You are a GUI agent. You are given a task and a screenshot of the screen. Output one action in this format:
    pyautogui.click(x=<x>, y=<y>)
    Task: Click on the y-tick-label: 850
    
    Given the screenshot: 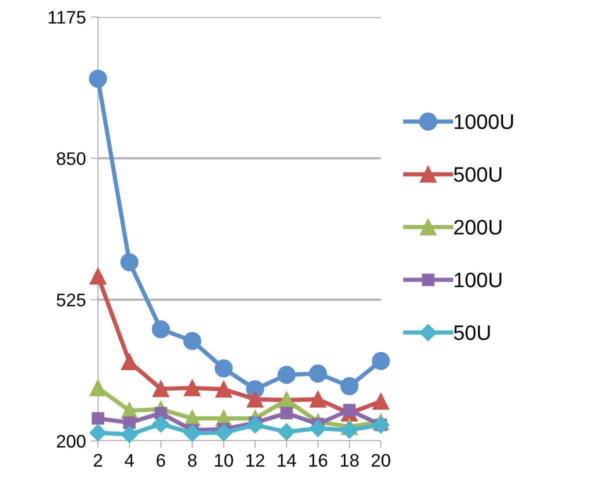 What is the action you would take?
    pyautogui.click(x=71, y=159)
    